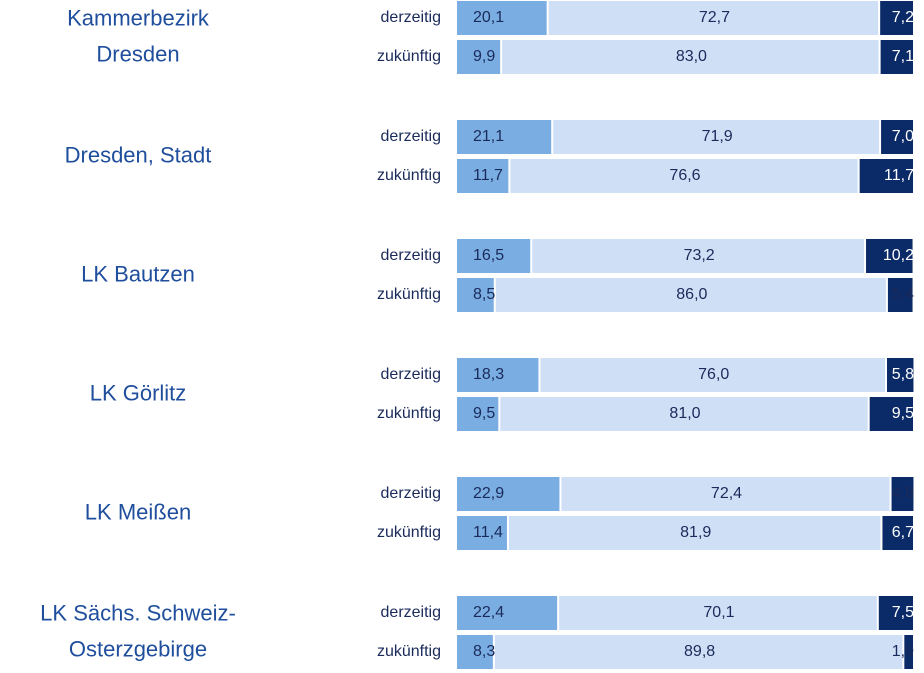 The width and height of the screenshot is (924, 673). I want to click on value-label: 20,1, so click(488, 17).